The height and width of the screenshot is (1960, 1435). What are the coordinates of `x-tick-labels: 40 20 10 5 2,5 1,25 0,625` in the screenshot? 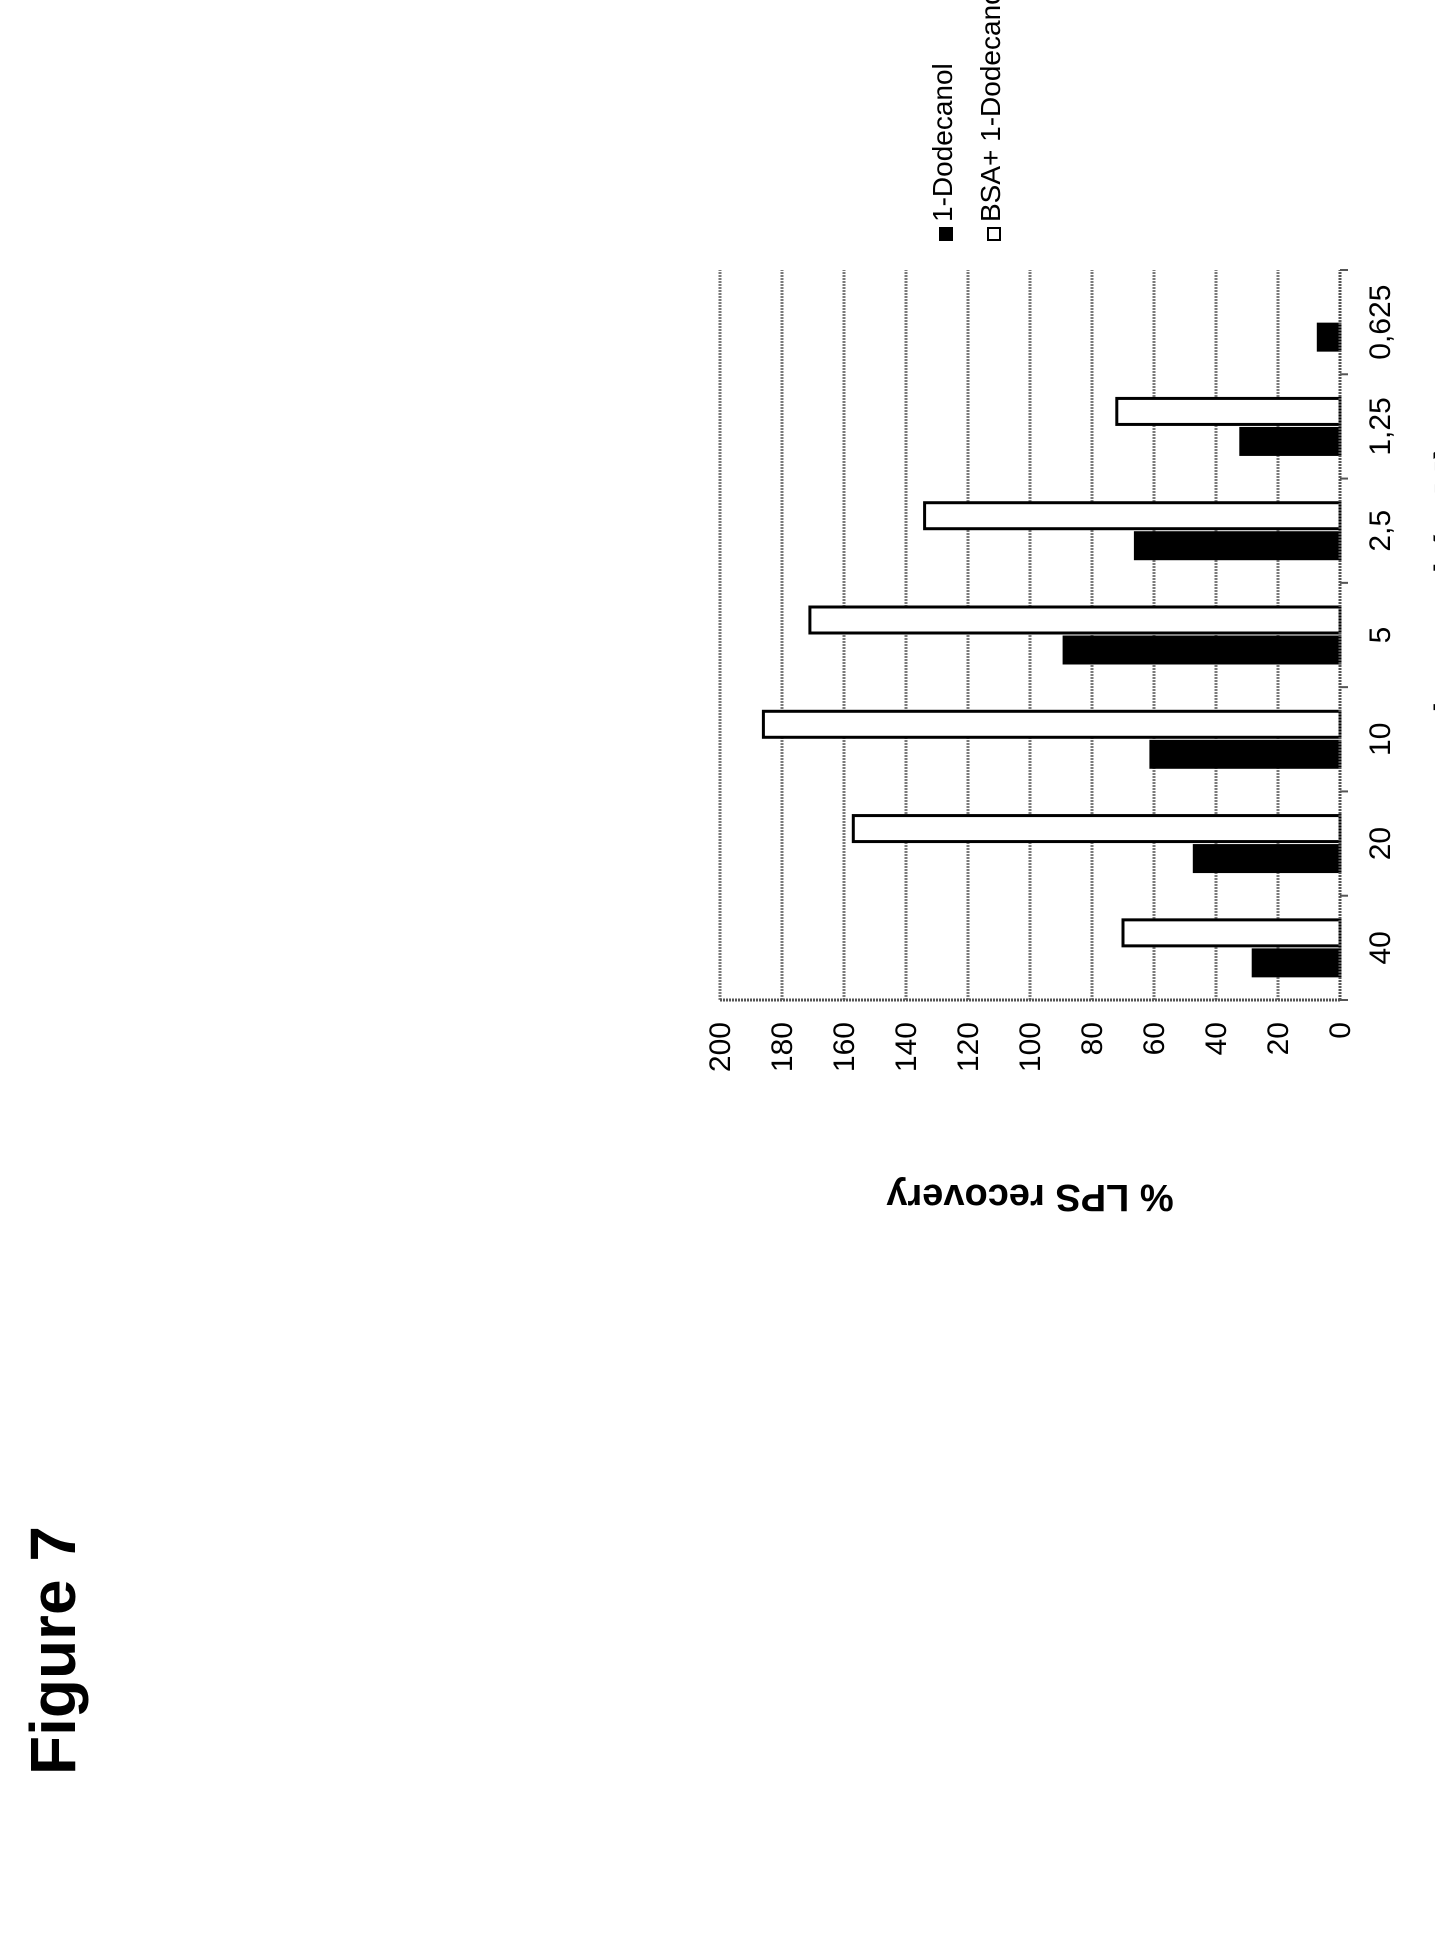 It's located at (1380, 625).